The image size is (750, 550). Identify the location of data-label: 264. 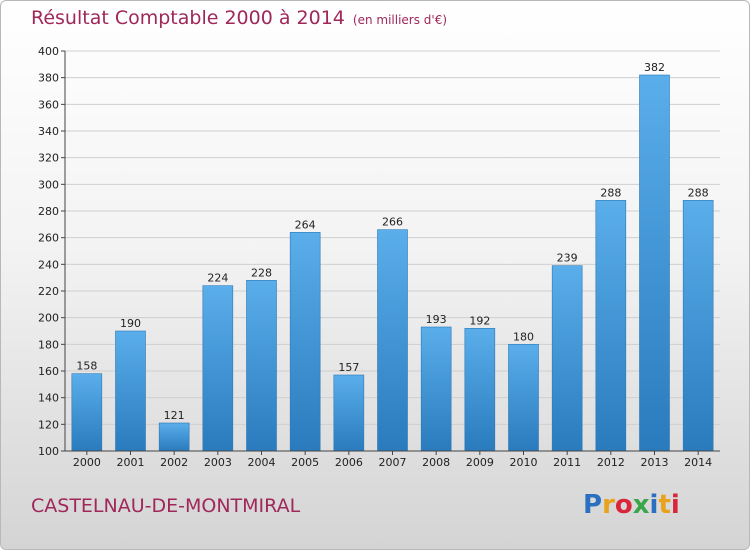
(305, 224).